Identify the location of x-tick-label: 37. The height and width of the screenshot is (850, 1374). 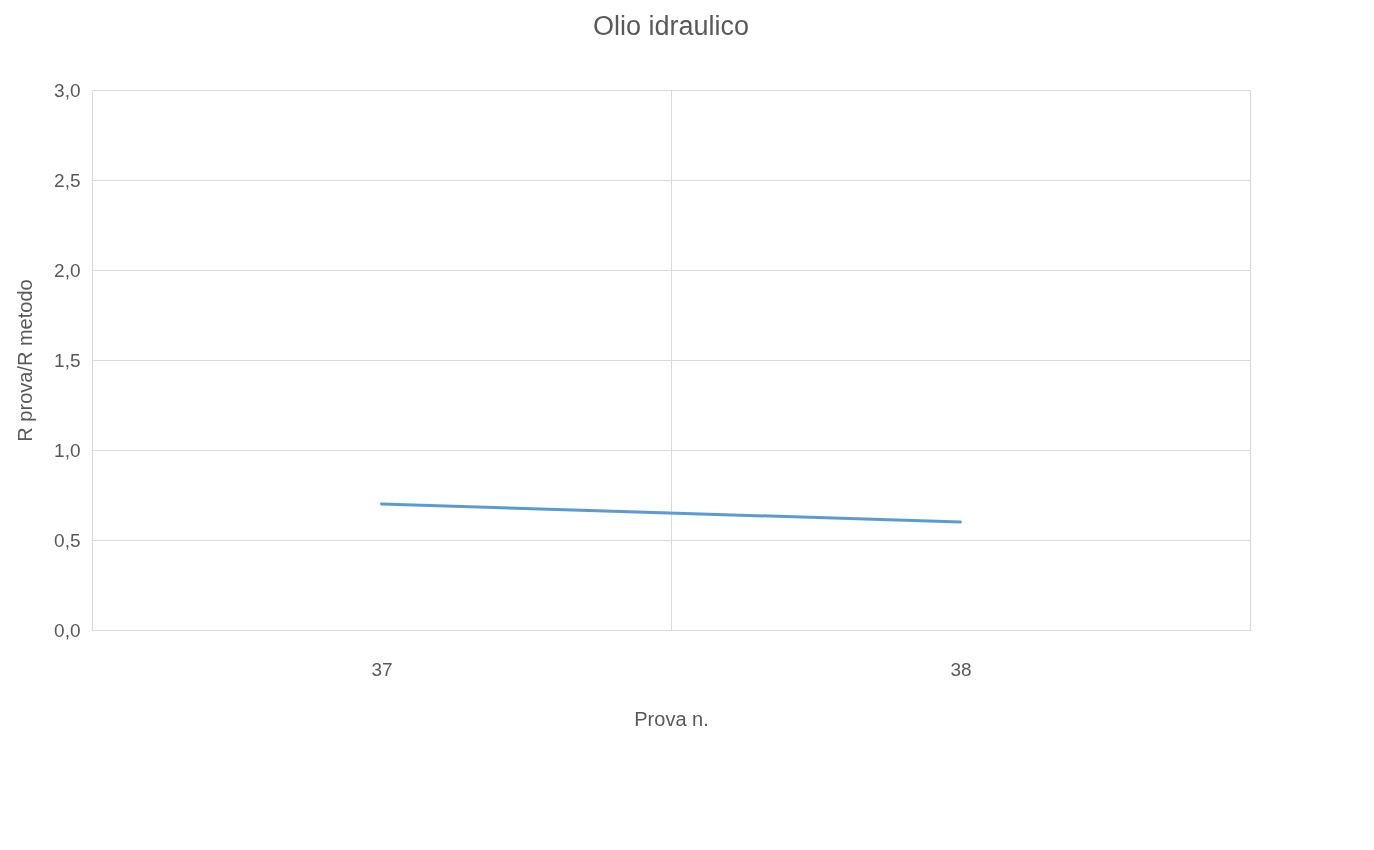
(382, 669).